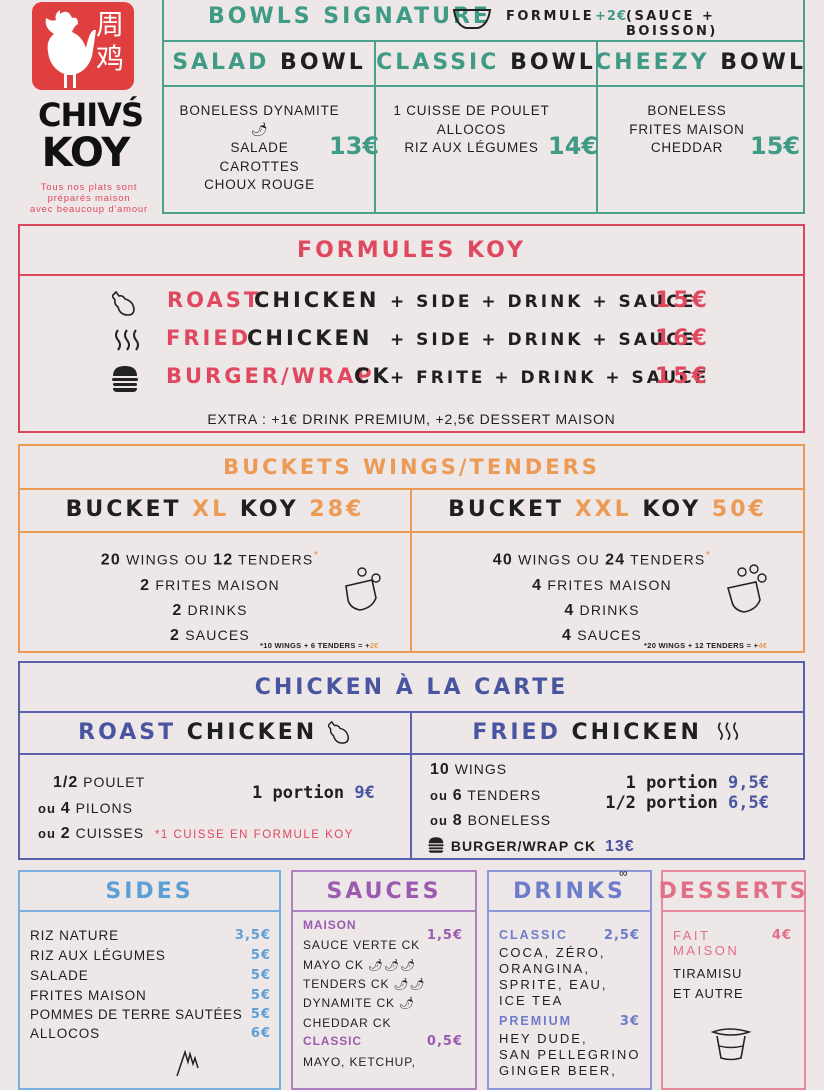  What do you see at coordinates (621, 935) in the screenshot?
I see `drinks-classic-price: 2,5€` at bounding box center [621, 935].